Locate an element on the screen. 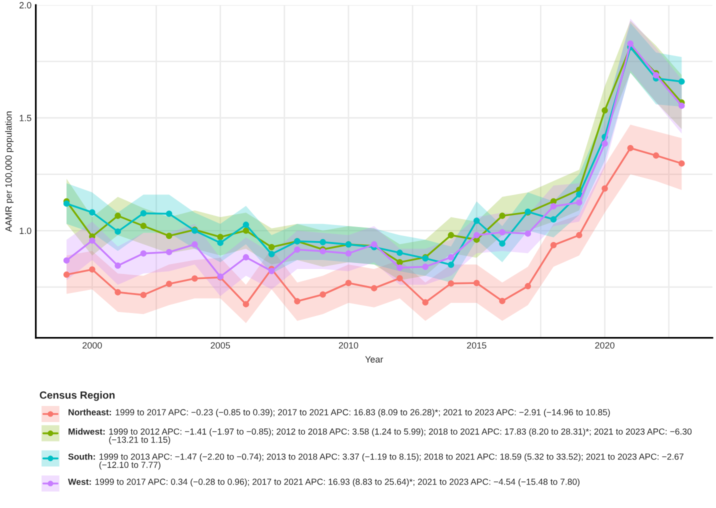 The height and width of the screenshot is (508, 716). legend-title: Census Region is located at coordinates (77, 396).